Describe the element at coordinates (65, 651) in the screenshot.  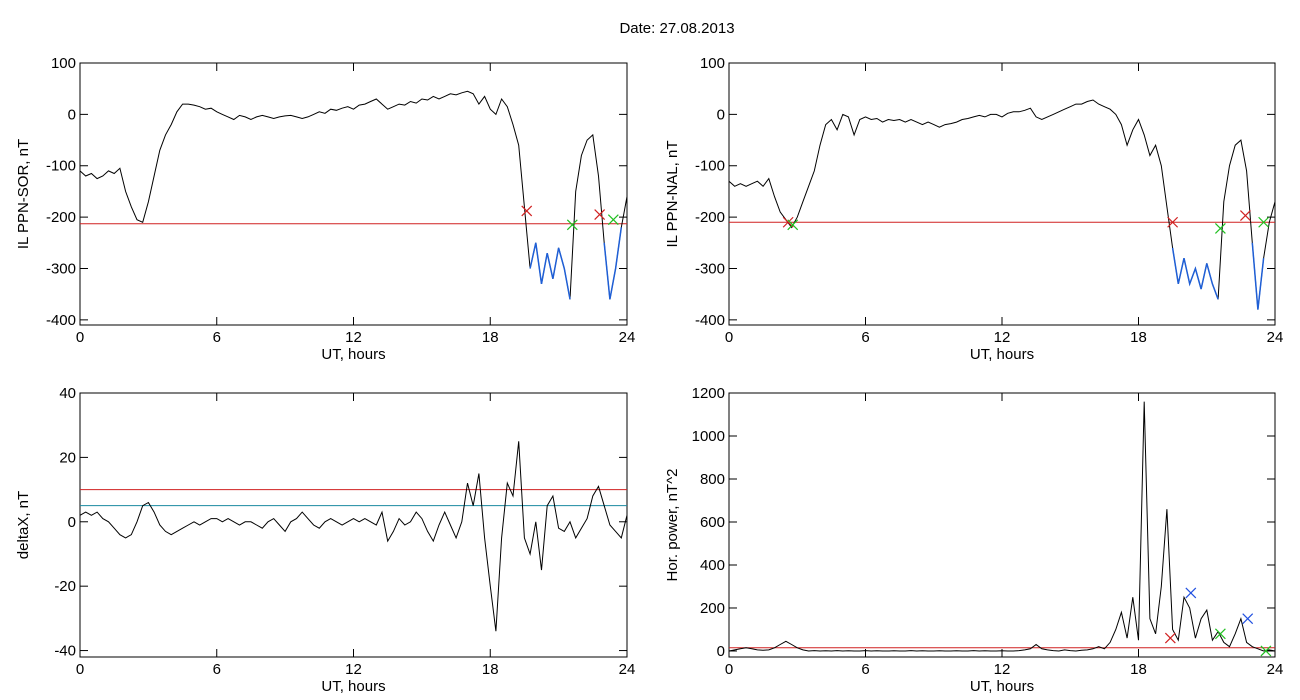
I see `y-tick-label: -40` at that location.